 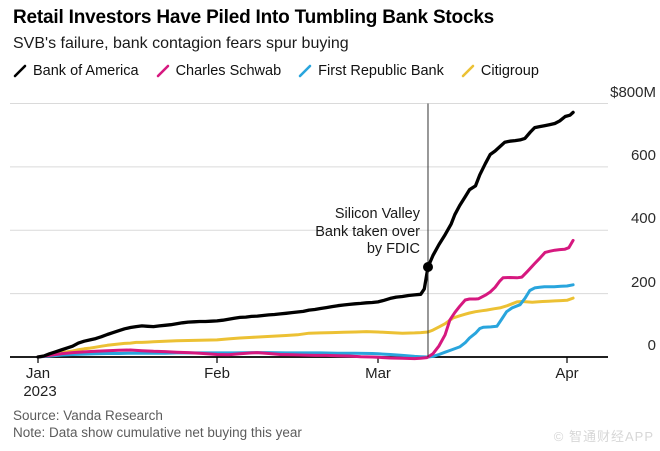 What do you see at coordinates (378, 373) in the screenshot?
I see `x-axis-tick-label: Mar` at bounding box center [378, 373].